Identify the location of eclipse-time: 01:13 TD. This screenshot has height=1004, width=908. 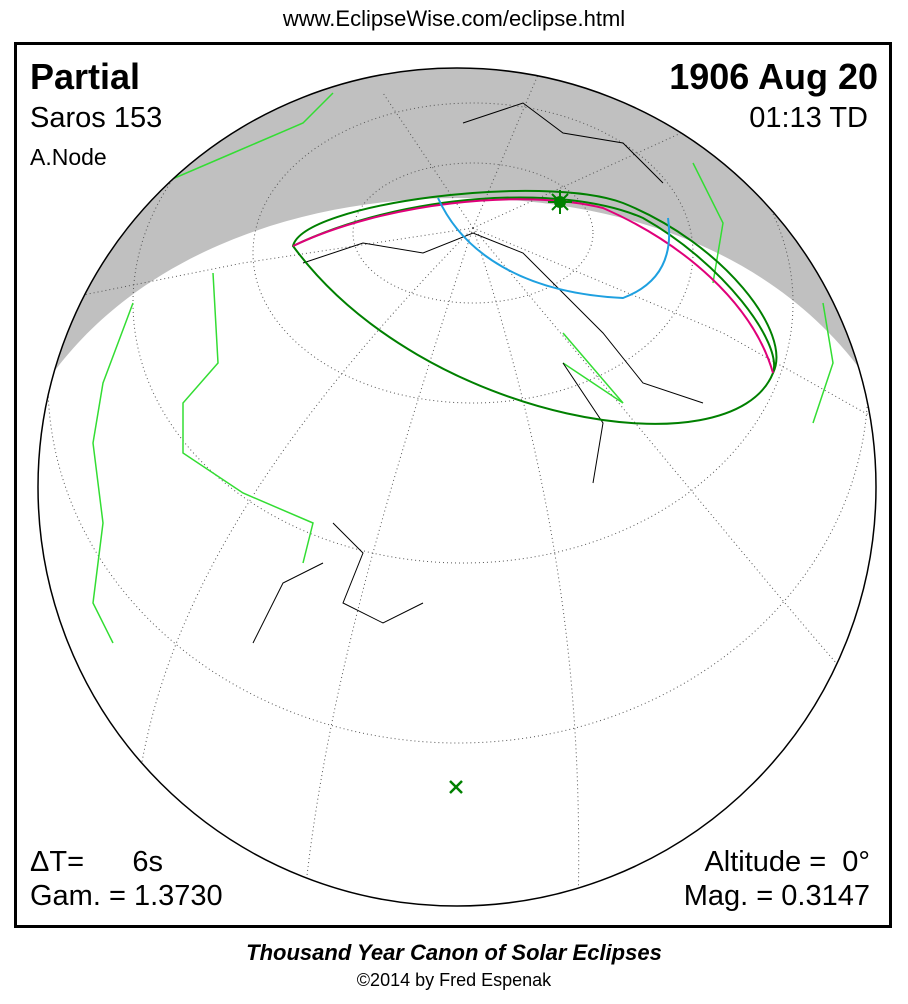
(808, 118).